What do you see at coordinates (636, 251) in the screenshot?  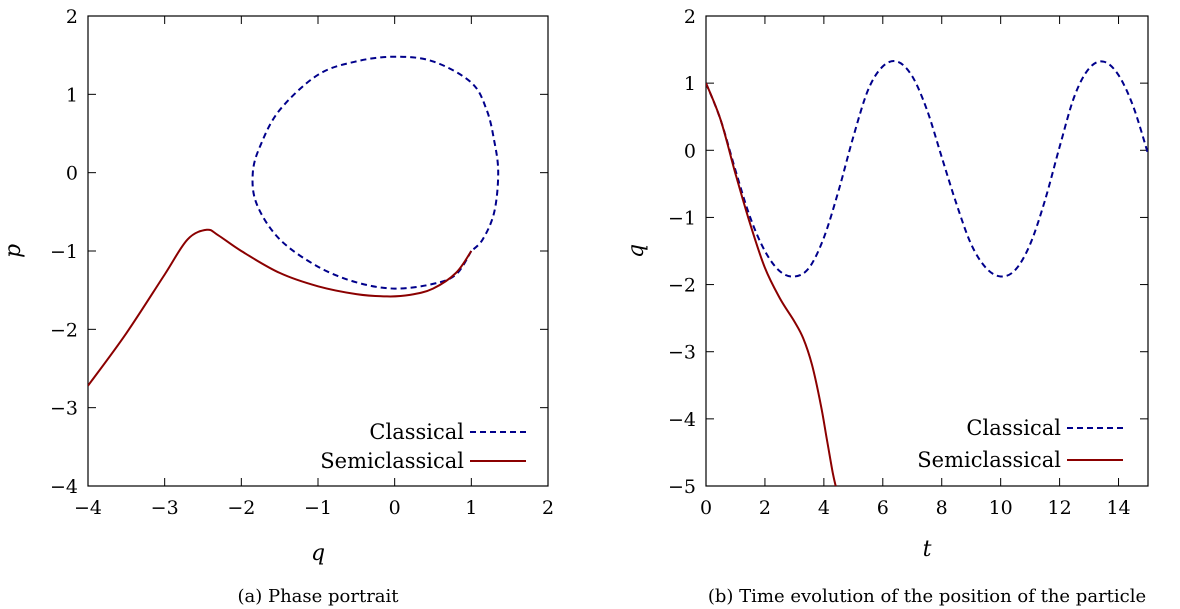 I see `y-axis-label: q` at bounding box center [636, 251].